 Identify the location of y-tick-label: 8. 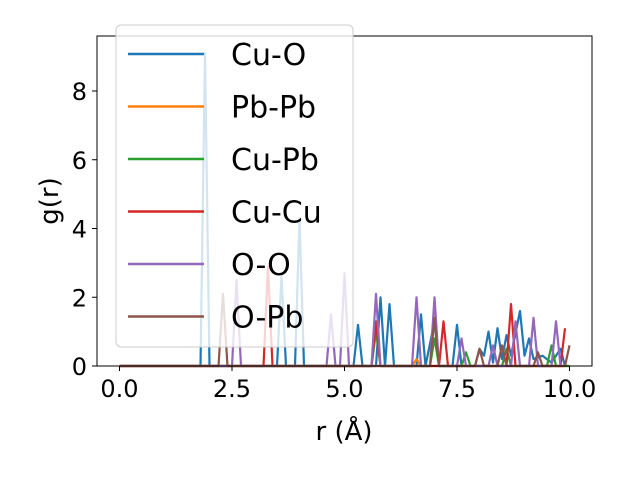
(79, 92).